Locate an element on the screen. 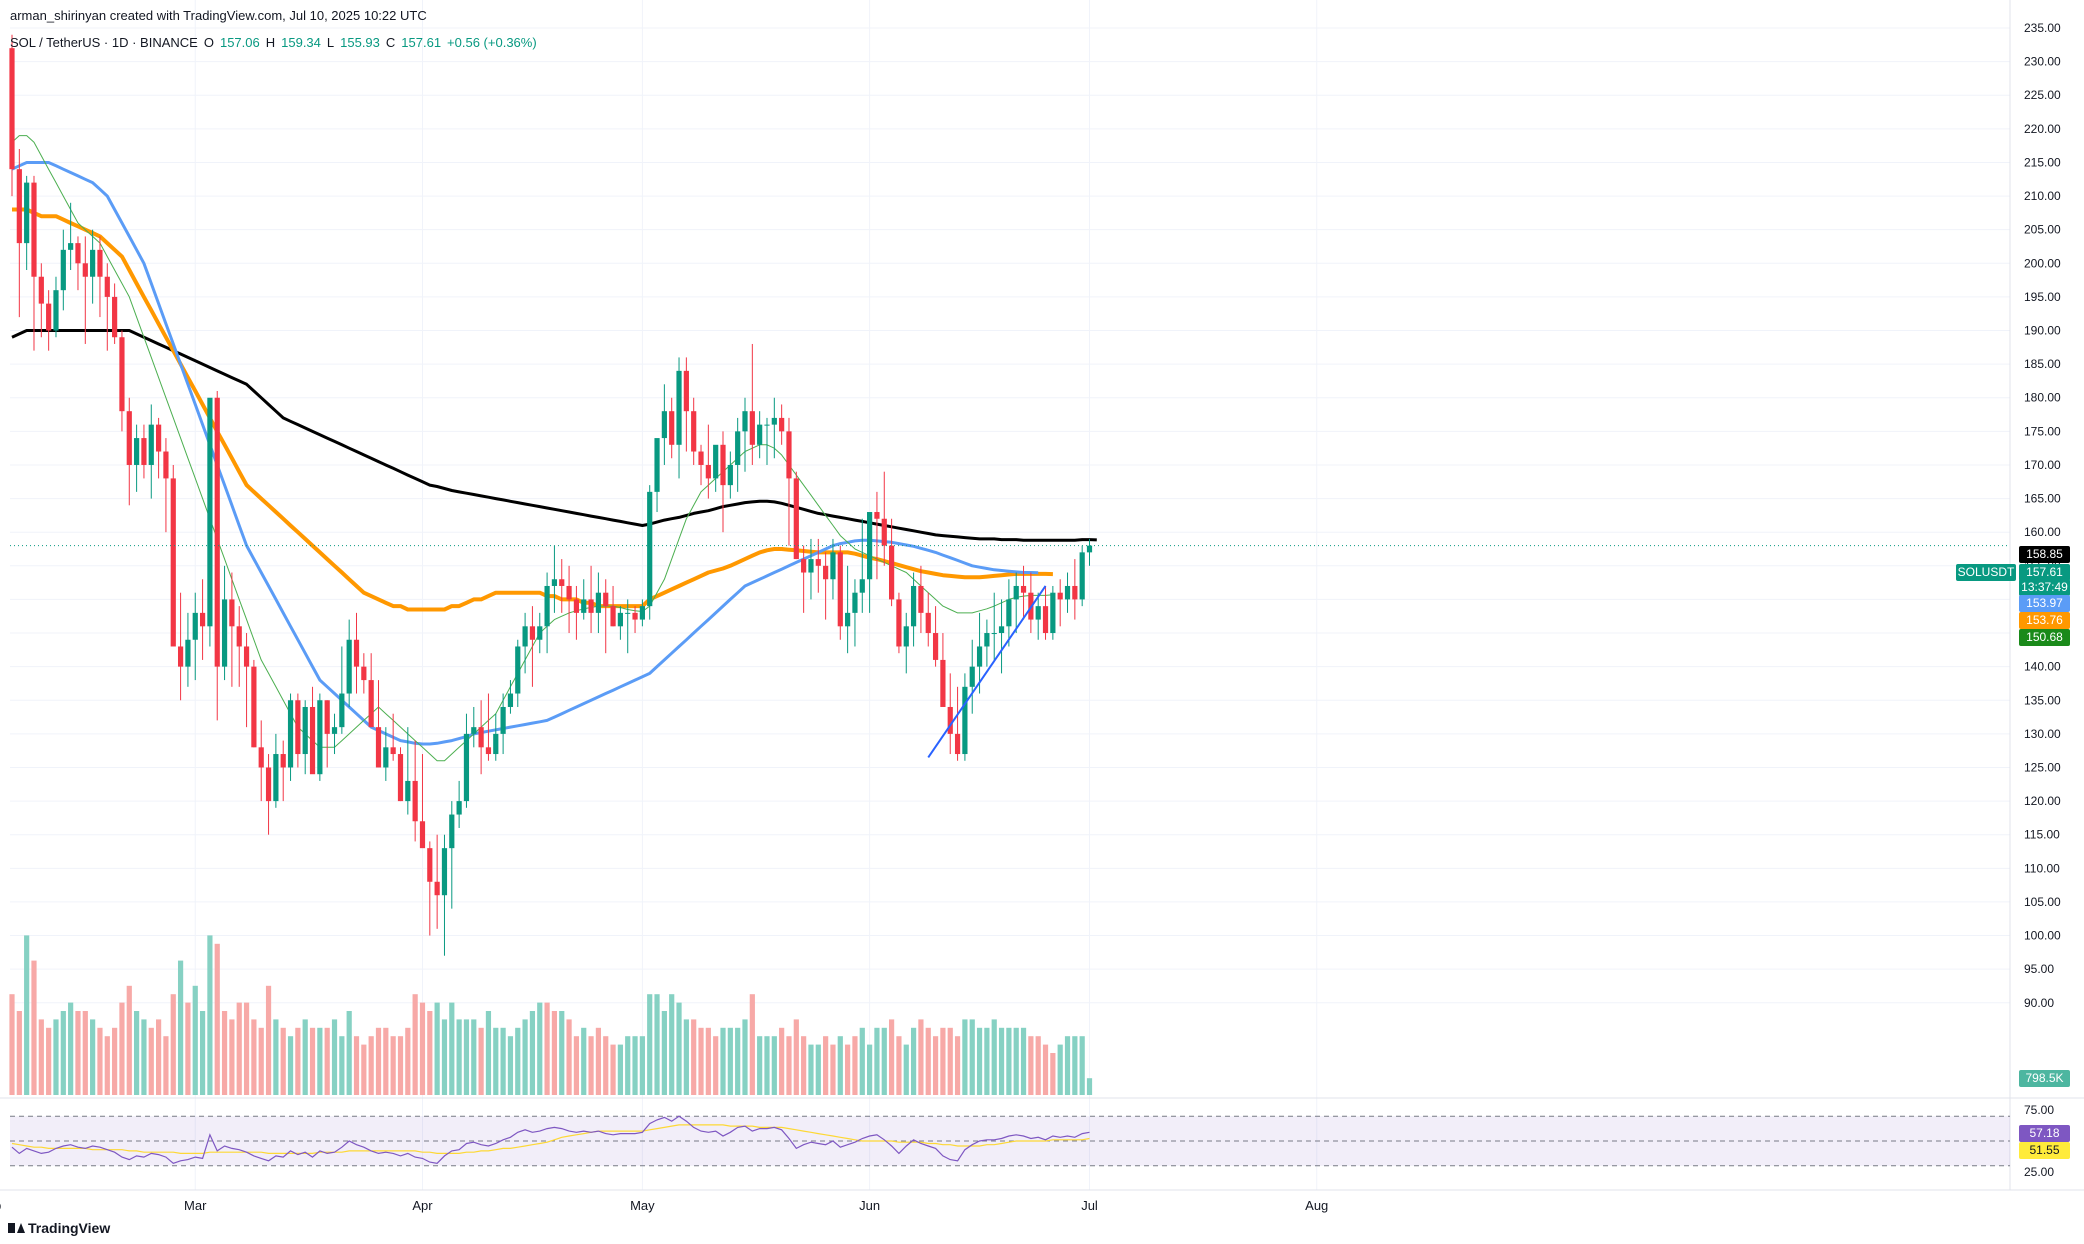 Image resolution: width=2084 pixels, height=1244 pixels. low-label: L is located at coordinates (330, 42).